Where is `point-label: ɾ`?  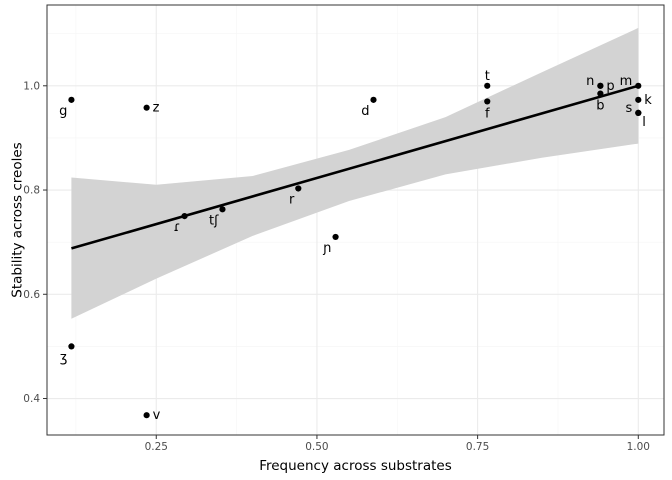 point-label: ɾ is located at coordinates (177, 227).